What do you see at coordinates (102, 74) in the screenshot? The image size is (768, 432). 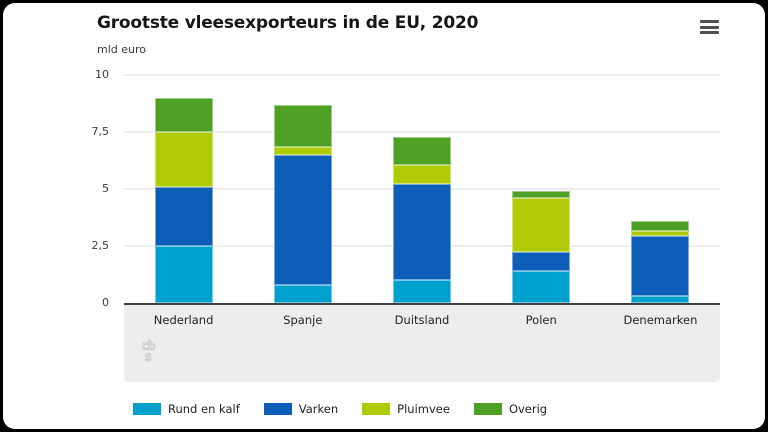 I see `y-tick-label: 10` at bounding box center [102, 74].